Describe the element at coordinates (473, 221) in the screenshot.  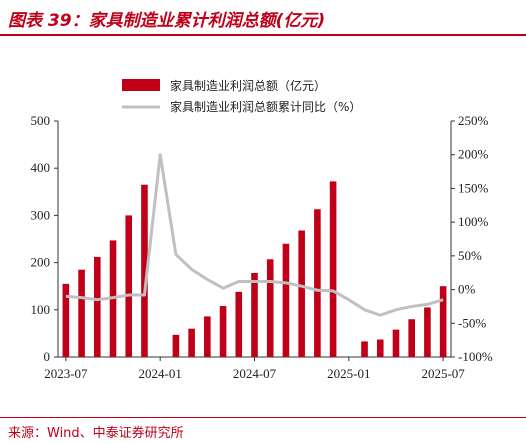
I see `right-tick-label: 100%` at that location.